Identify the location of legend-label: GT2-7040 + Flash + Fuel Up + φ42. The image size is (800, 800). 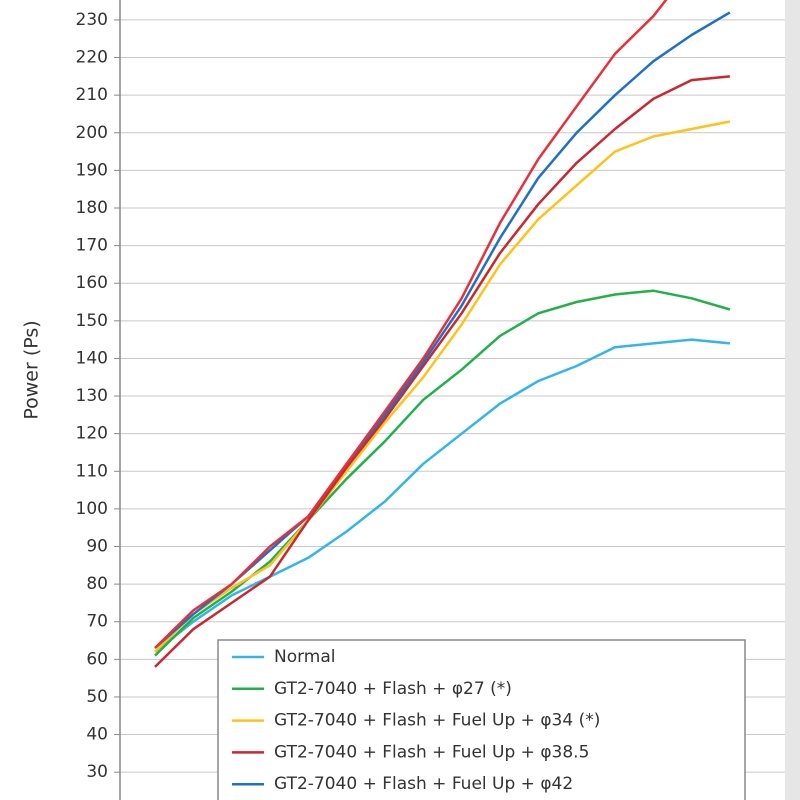
(423, 784).